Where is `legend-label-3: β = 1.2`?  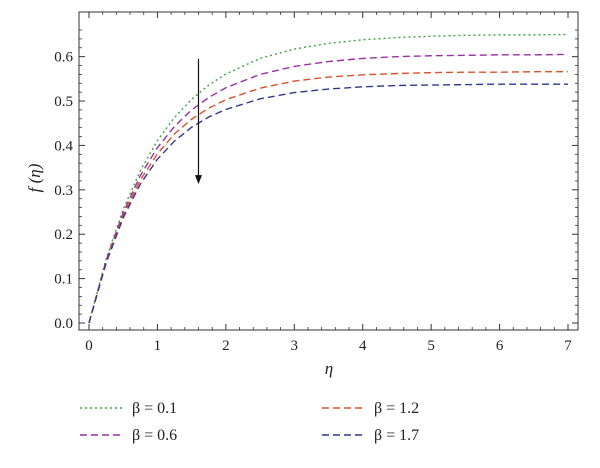 legend-label-3: β = 1.2 is located at coordinates (396, 408).